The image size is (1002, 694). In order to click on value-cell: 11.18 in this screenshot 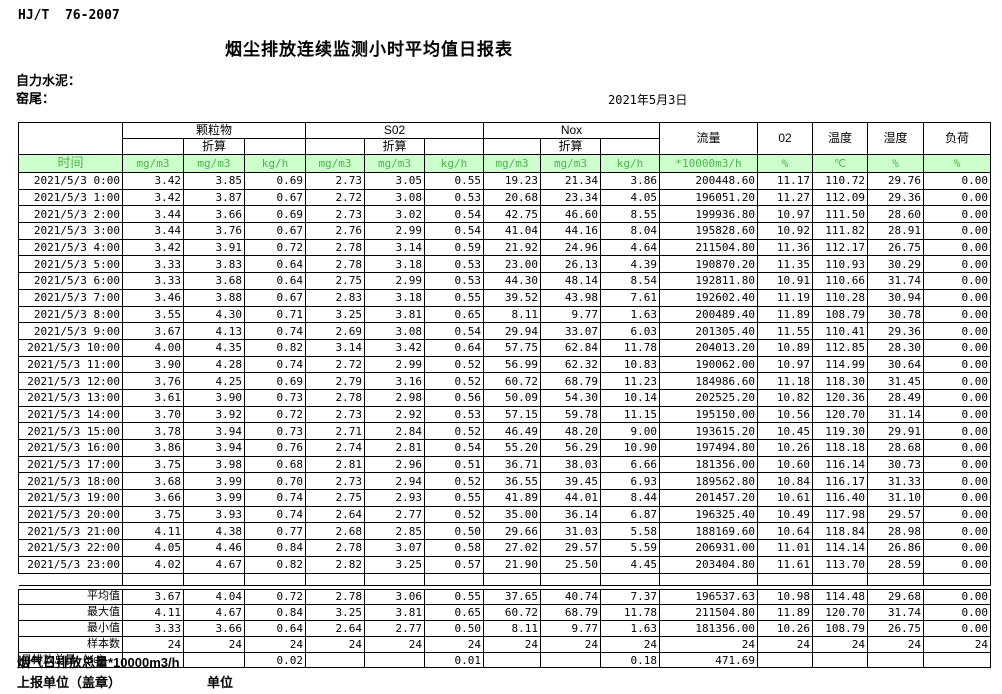, I will do `click(785, 381)`.